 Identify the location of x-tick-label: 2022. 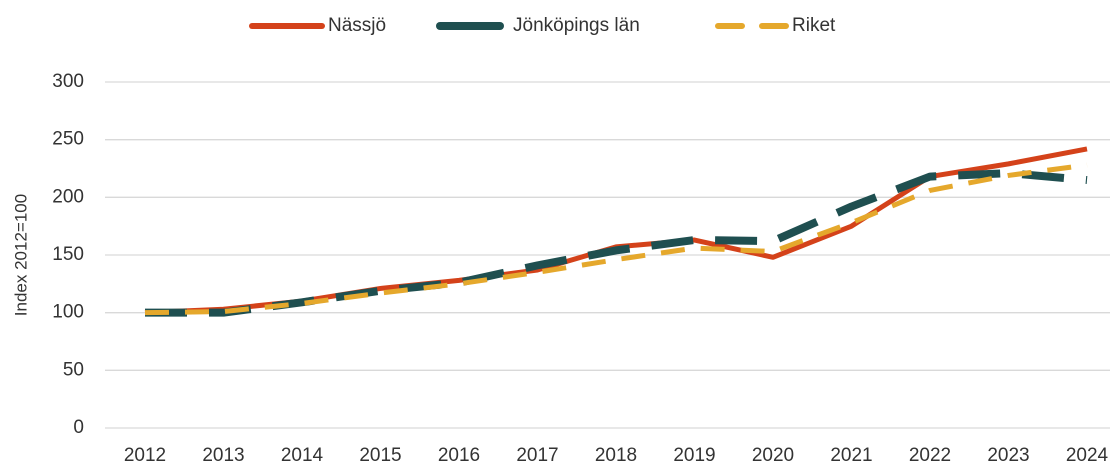
(930, 455).